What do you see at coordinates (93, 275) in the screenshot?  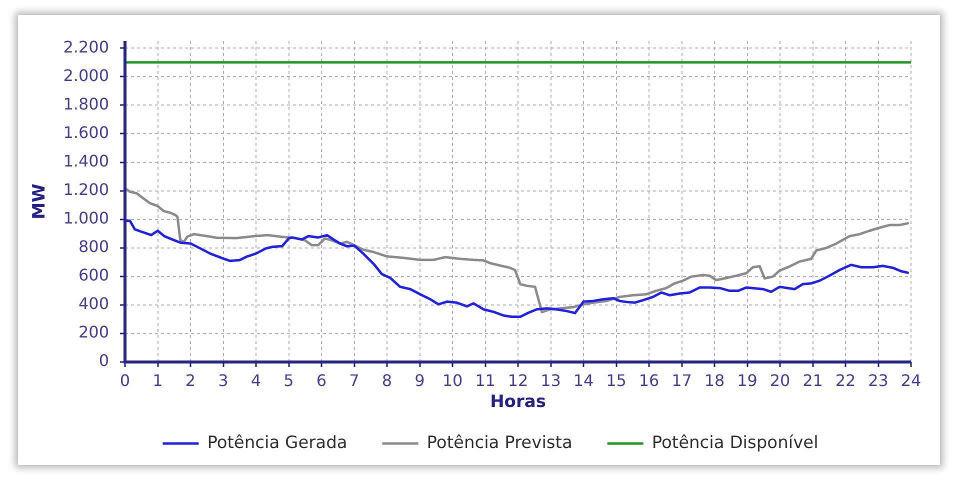 I see `y-tick-label: 600` at bounding box center [93, 275].